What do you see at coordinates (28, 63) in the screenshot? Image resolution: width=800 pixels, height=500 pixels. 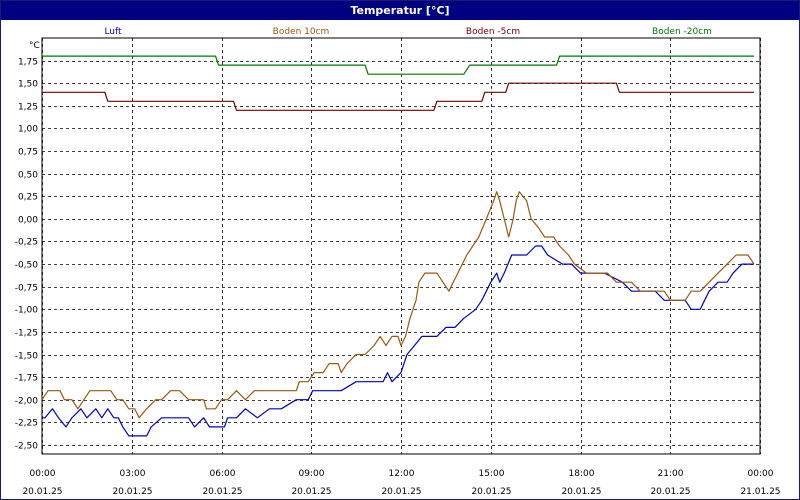 I see `y-tick-label: 1,75` at bounding box center [28, 63].